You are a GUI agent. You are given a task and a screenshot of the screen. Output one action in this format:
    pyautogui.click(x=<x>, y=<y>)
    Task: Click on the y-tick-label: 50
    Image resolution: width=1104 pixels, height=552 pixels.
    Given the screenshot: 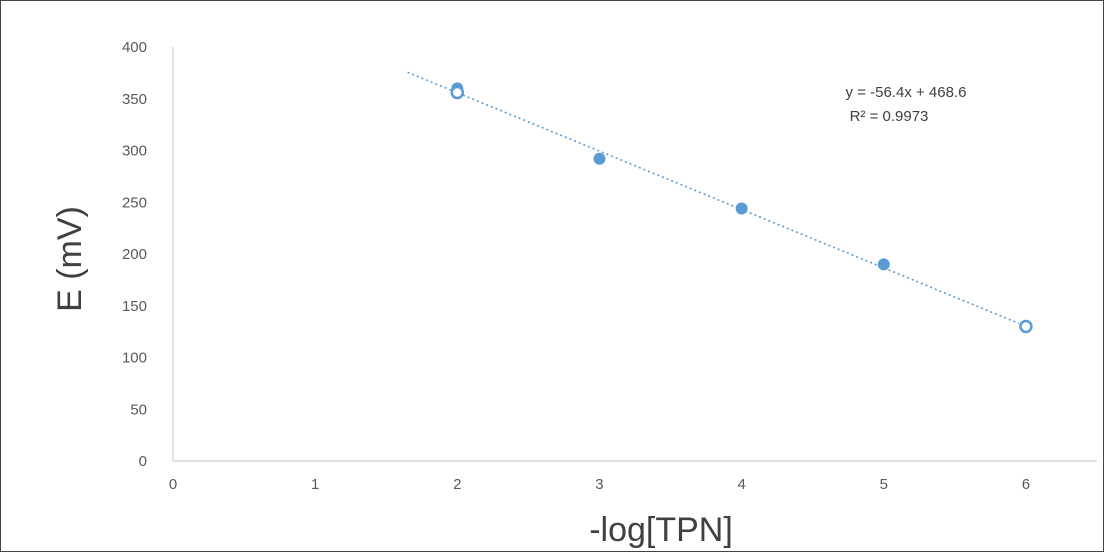 What is the action you would take?
    pyautogui.click(x=138, y=409)
    